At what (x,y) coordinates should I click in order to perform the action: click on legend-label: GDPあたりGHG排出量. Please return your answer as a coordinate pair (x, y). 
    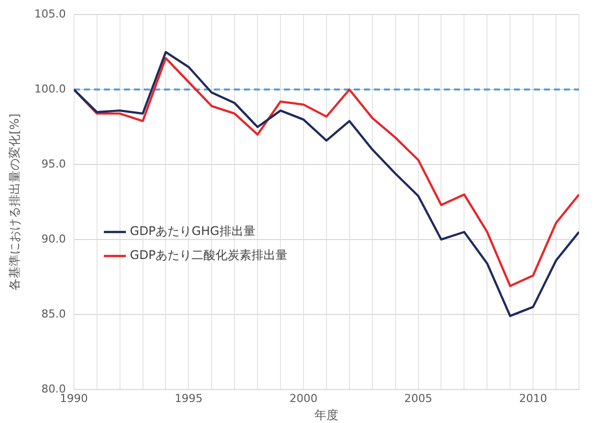
    Looking at the image, I should click on (193, 231).